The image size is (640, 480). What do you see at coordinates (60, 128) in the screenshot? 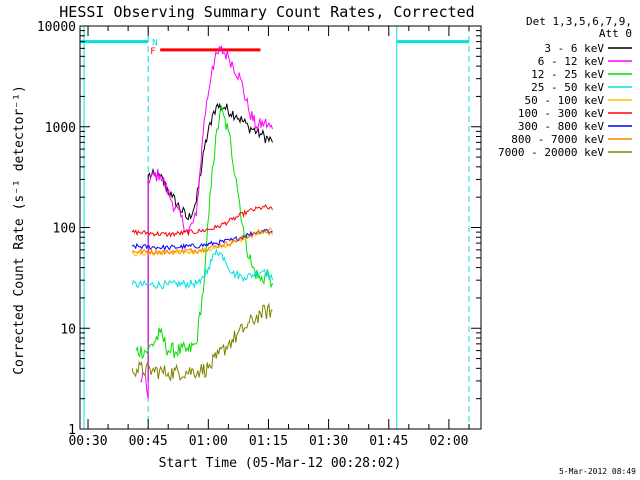
I see `y-tick-label: 1000` at bounding box center [60, 128].